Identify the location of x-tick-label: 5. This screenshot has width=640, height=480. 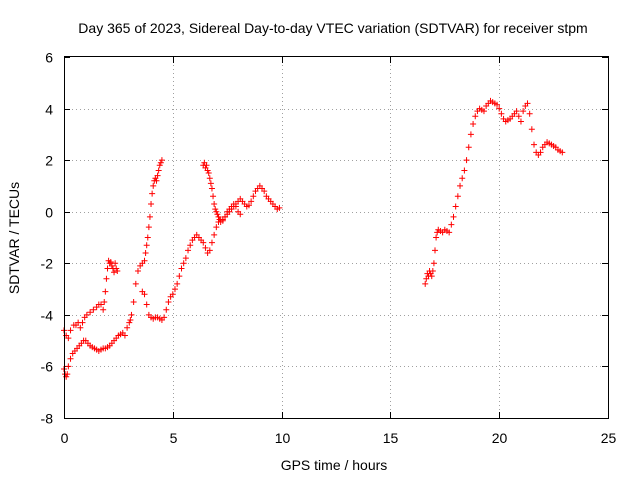
(174, 438).